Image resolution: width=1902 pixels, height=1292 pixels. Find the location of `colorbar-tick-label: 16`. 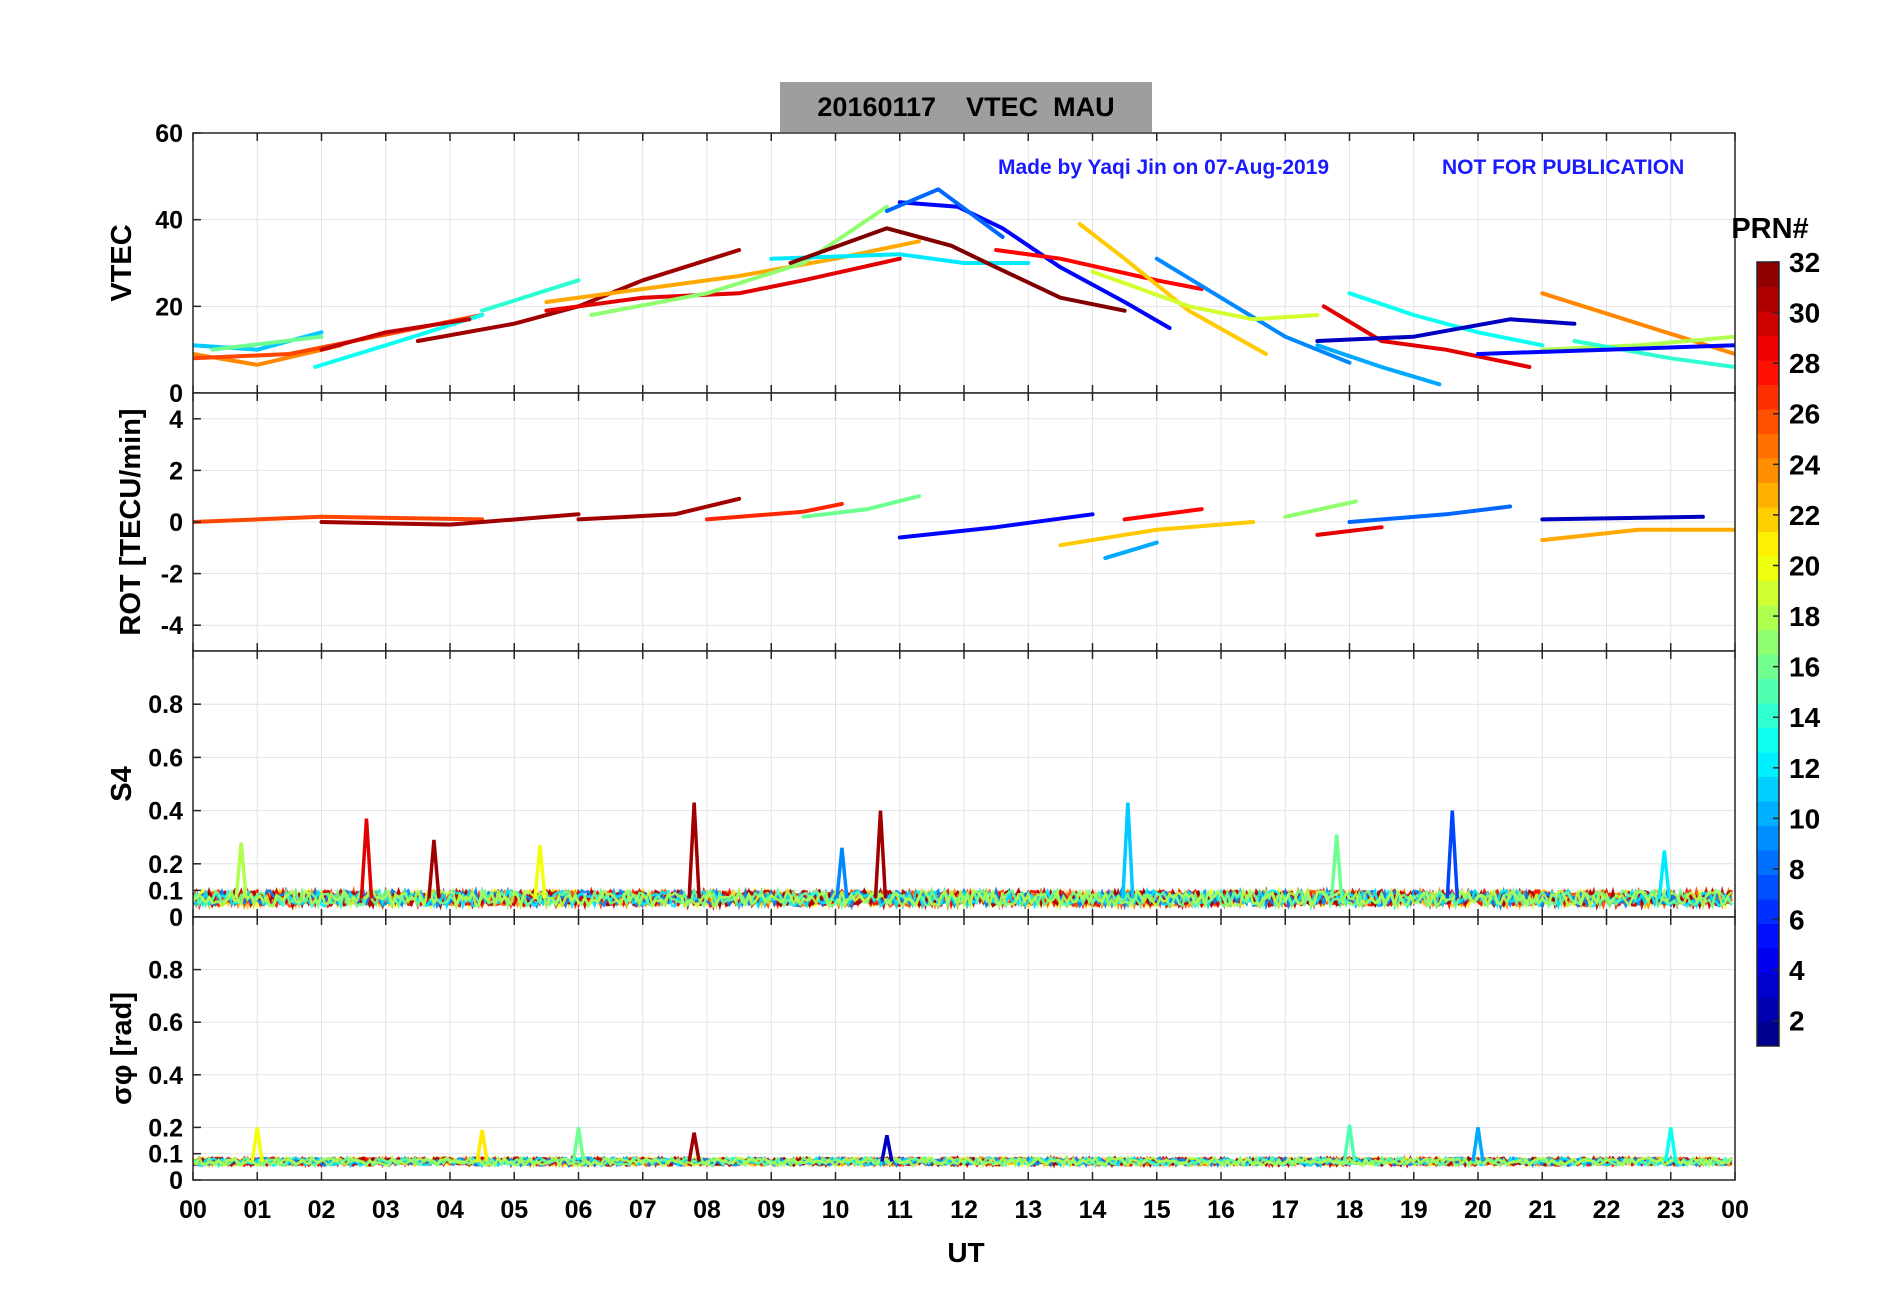

colorbar-tick-label: 16 is located at coordinates (1804, 667).